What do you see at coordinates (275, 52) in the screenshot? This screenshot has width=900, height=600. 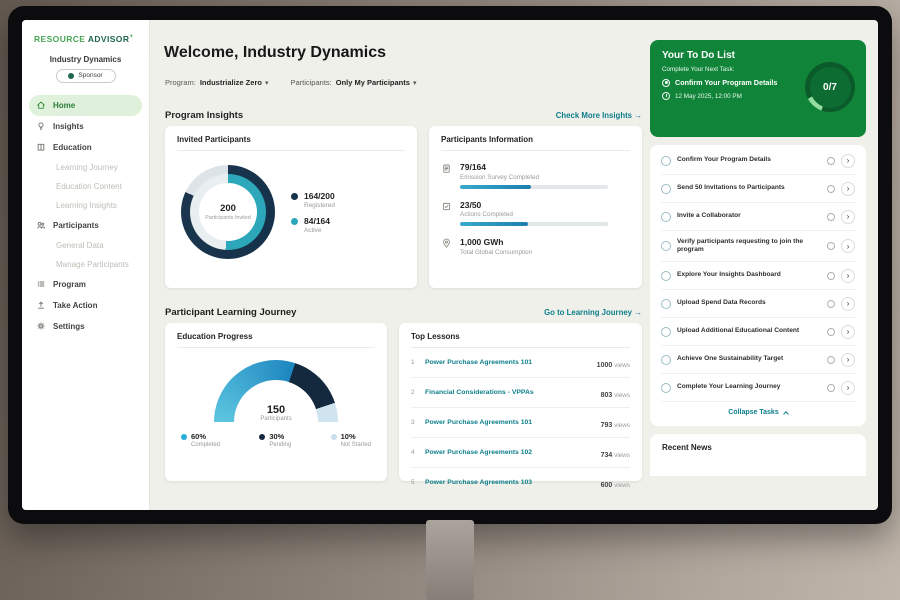 I see `page-title: Welcome, Industry Dynamics` at bounding box center [275, 52].